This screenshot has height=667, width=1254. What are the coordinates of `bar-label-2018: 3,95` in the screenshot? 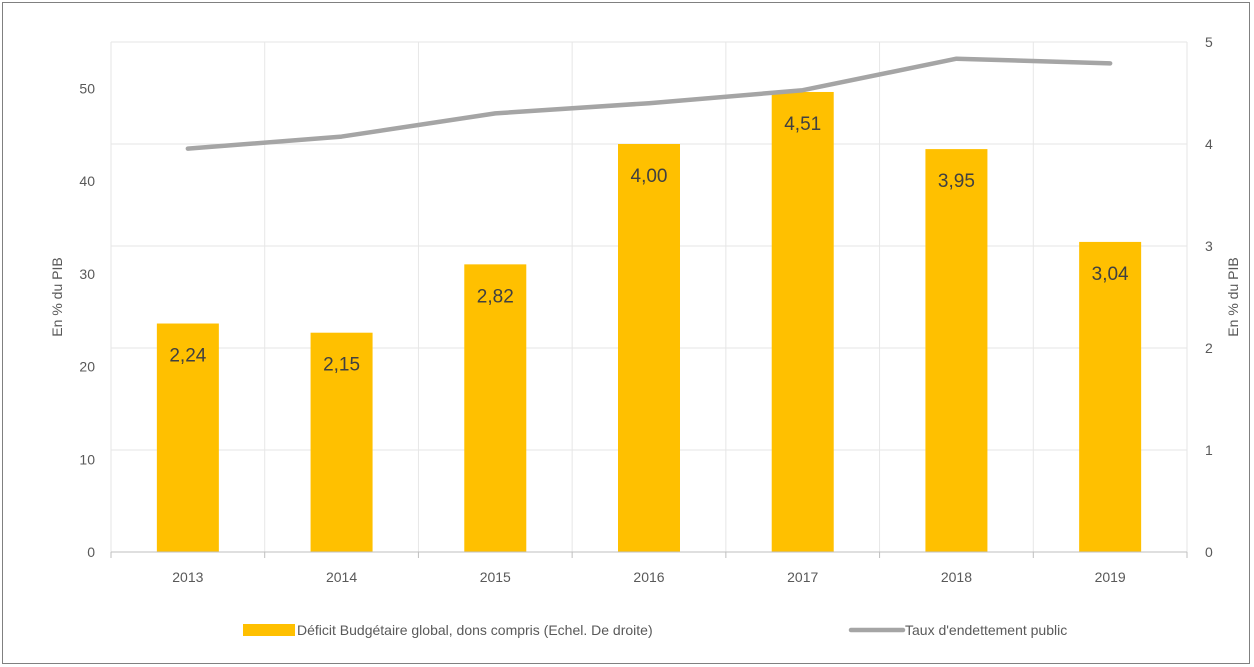 It's located at (956, 181).